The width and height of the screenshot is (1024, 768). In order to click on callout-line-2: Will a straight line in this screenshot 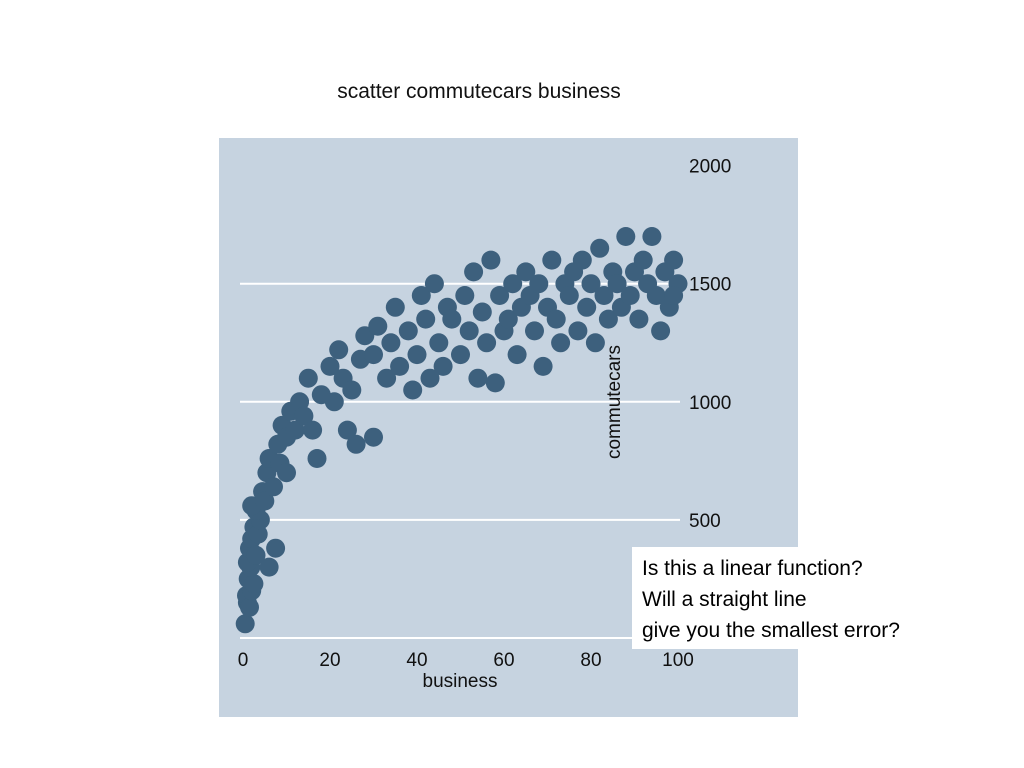, I will do `click(724, 599)`.